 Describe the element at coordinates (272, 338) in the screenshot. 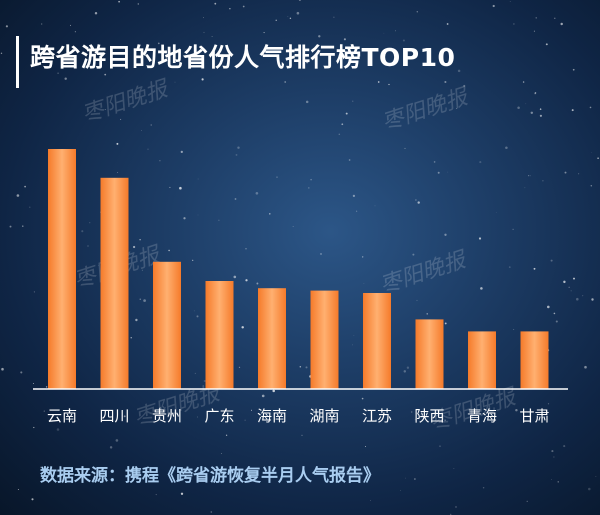

I see `bar-海南` at that location.